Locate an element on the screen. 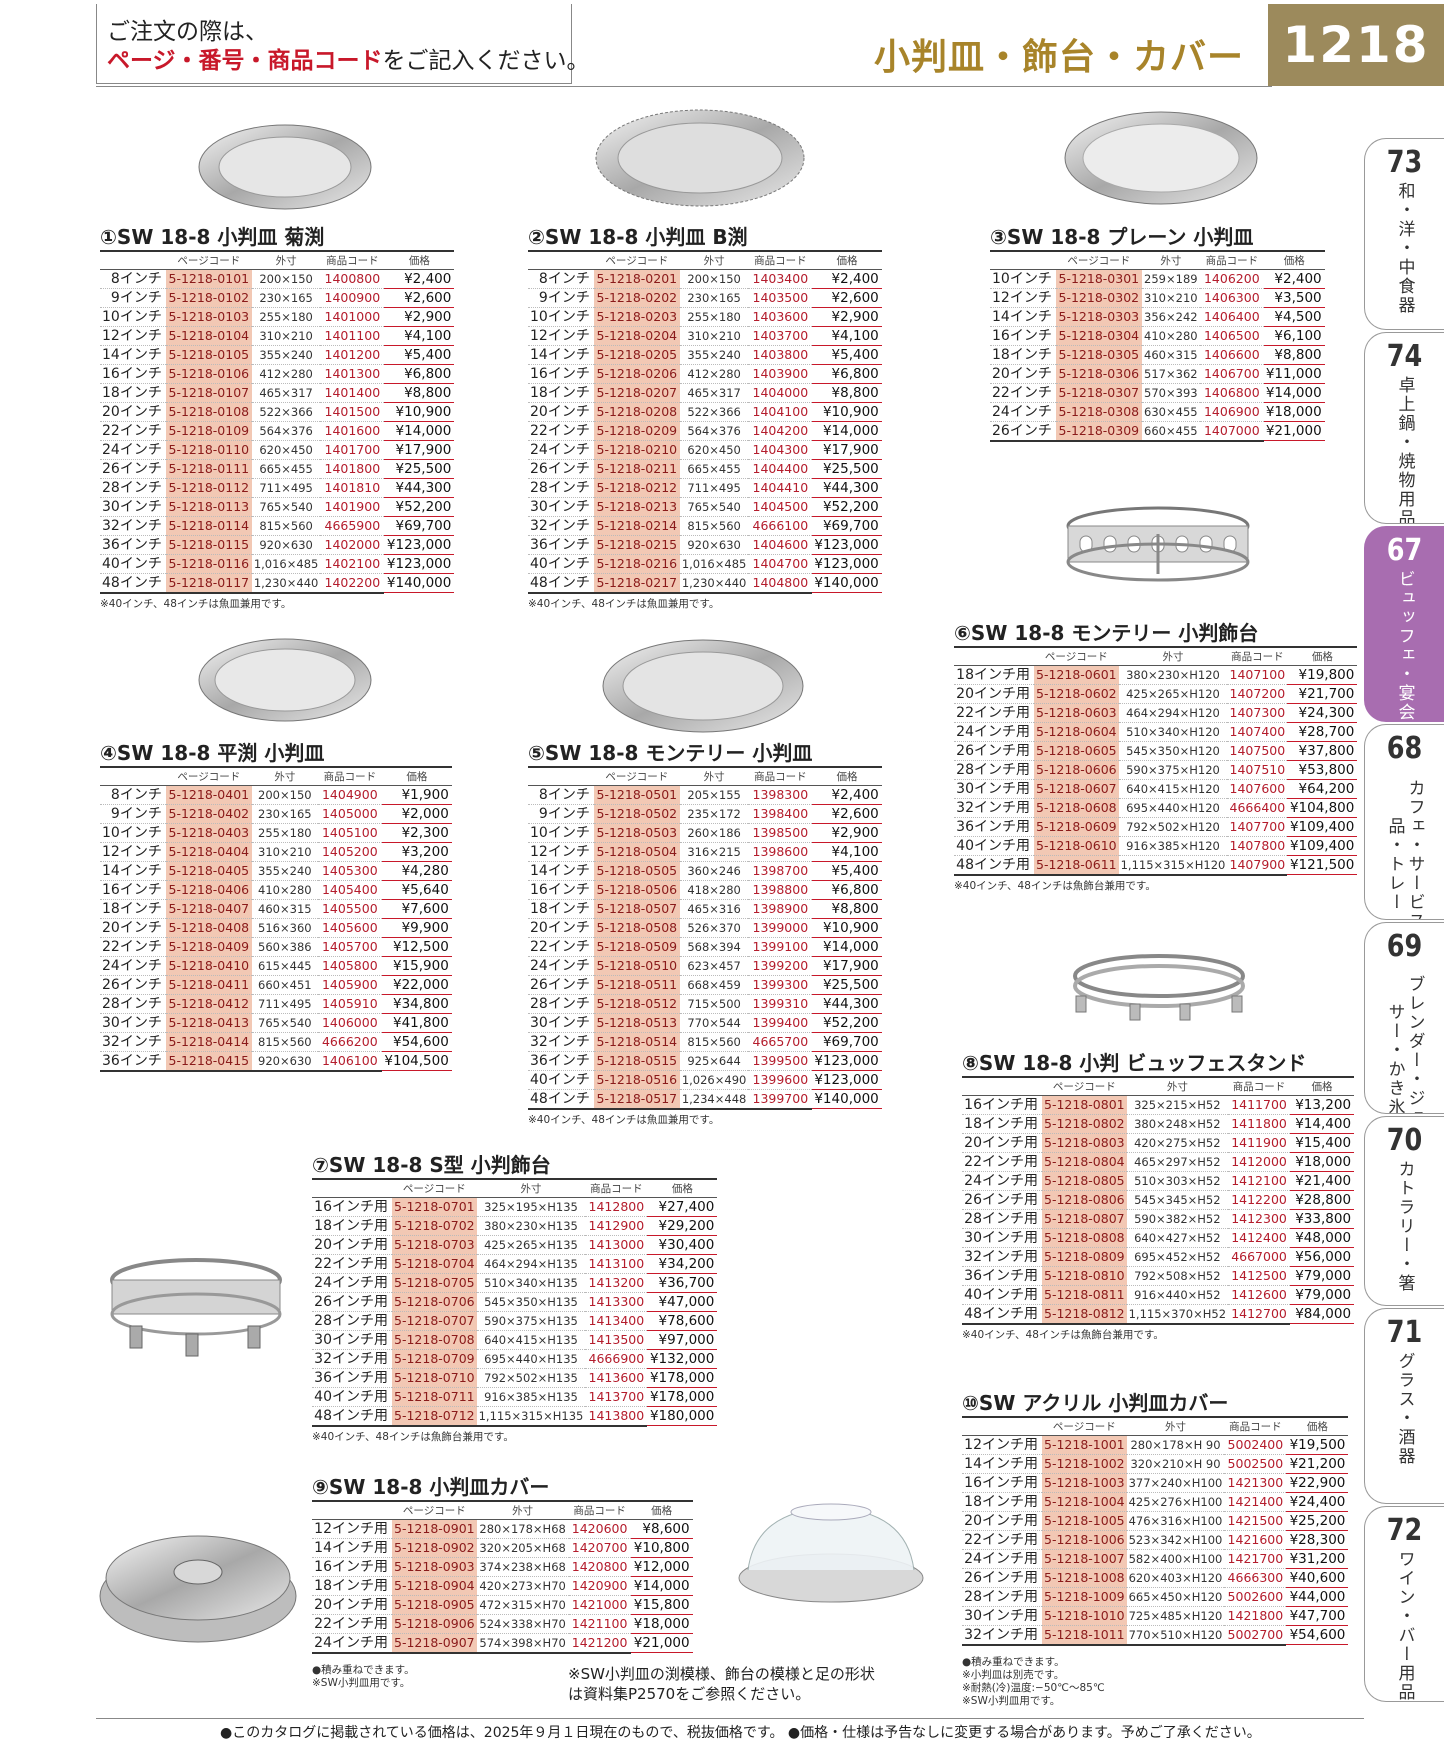 Image resolution: width=1444 pixels, height=1754 pixels. price-cell: ¥52,200 is located at coordinates (847, 507).